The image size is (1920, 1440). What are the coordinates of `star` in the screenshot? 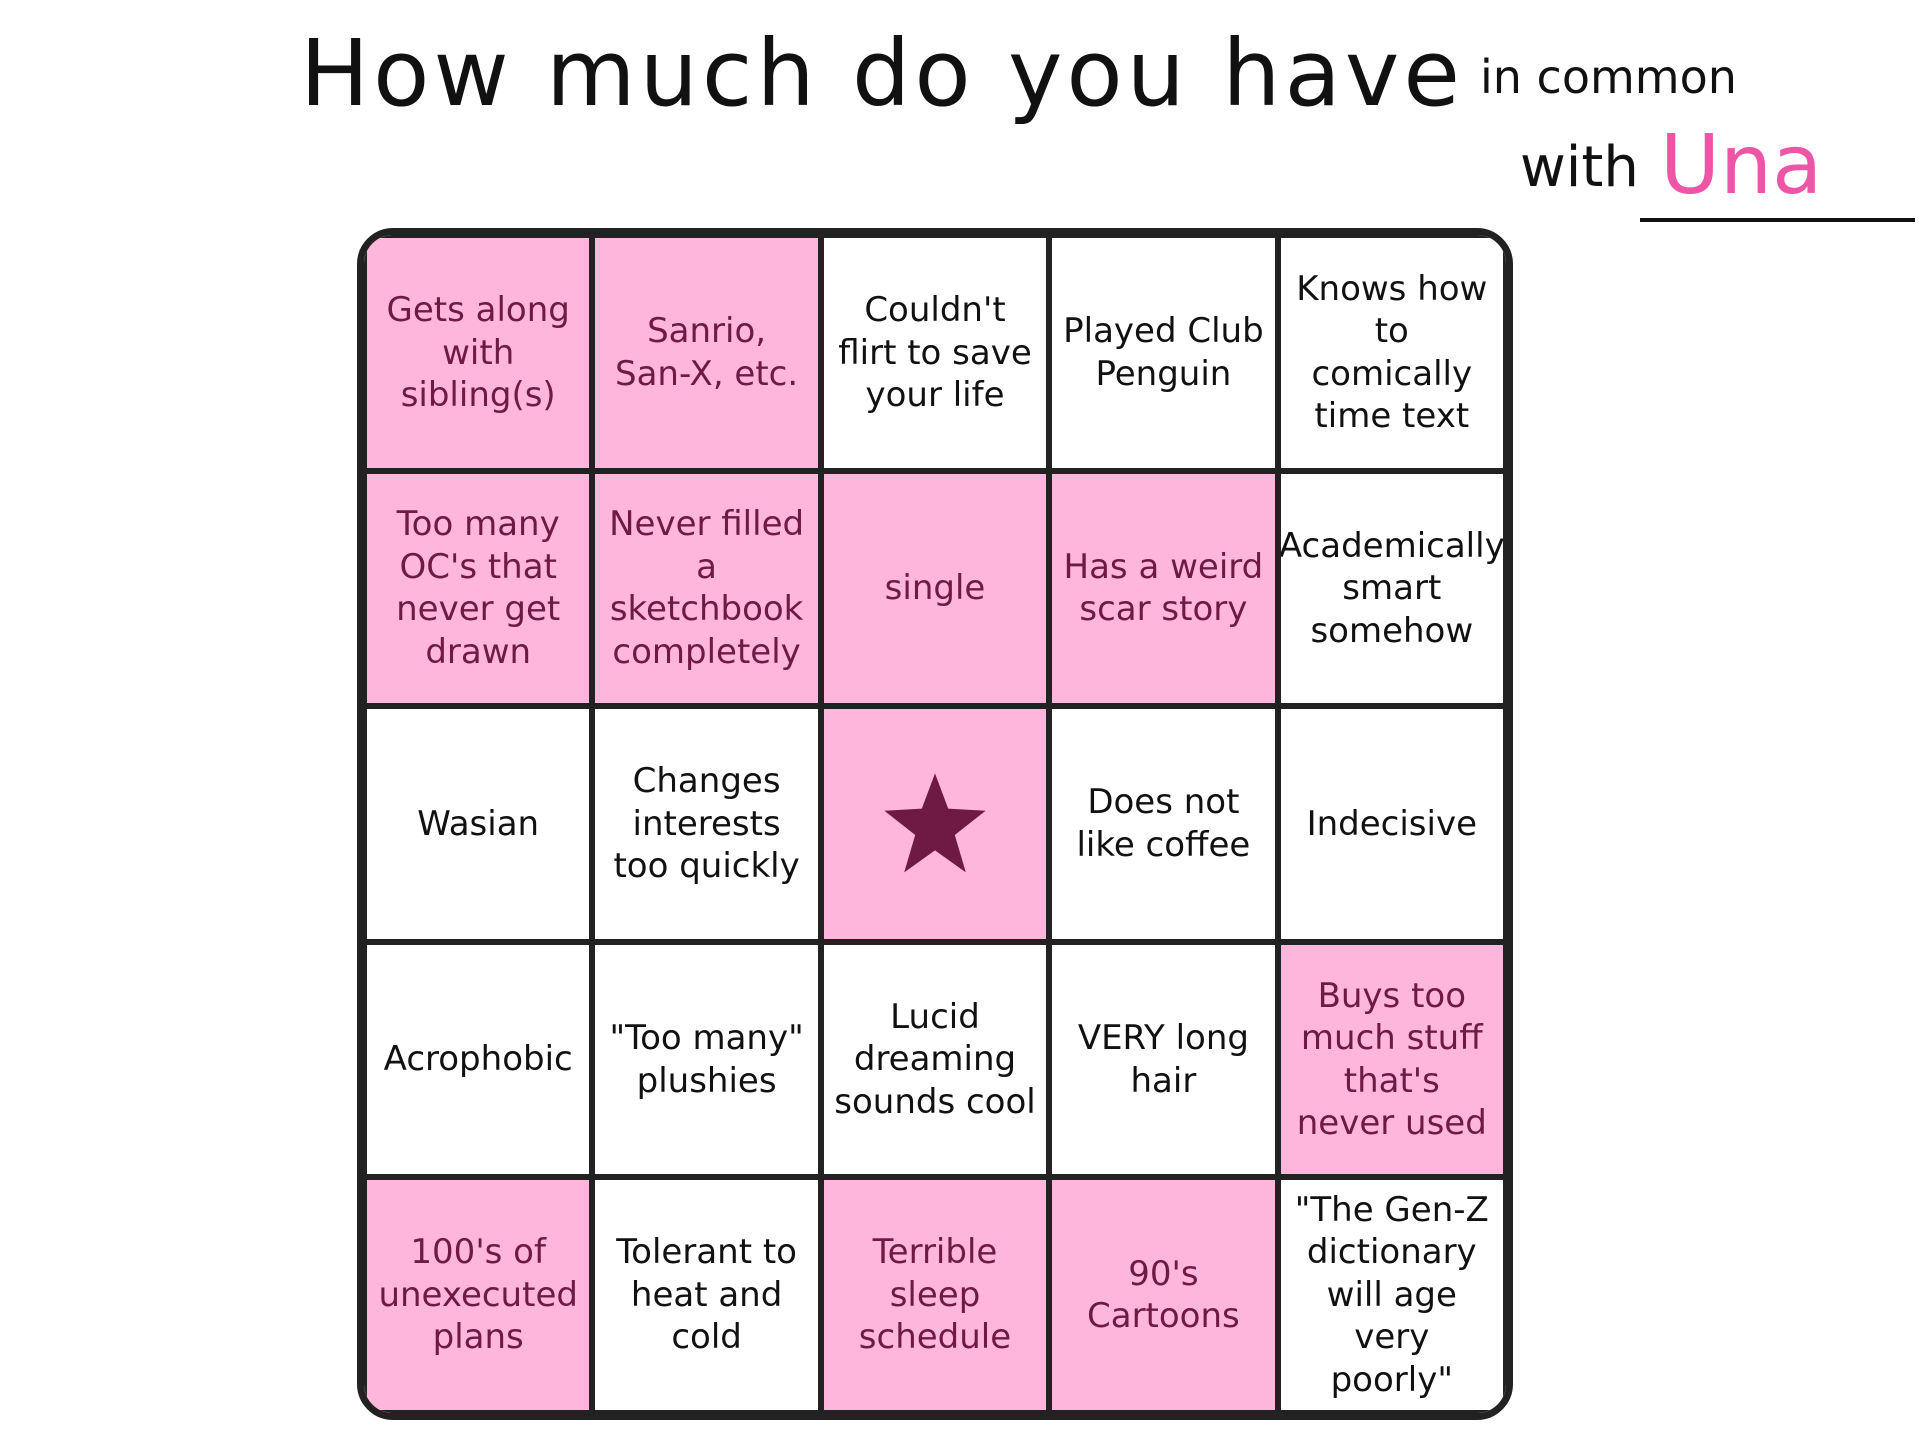 It's located at (935, 823).